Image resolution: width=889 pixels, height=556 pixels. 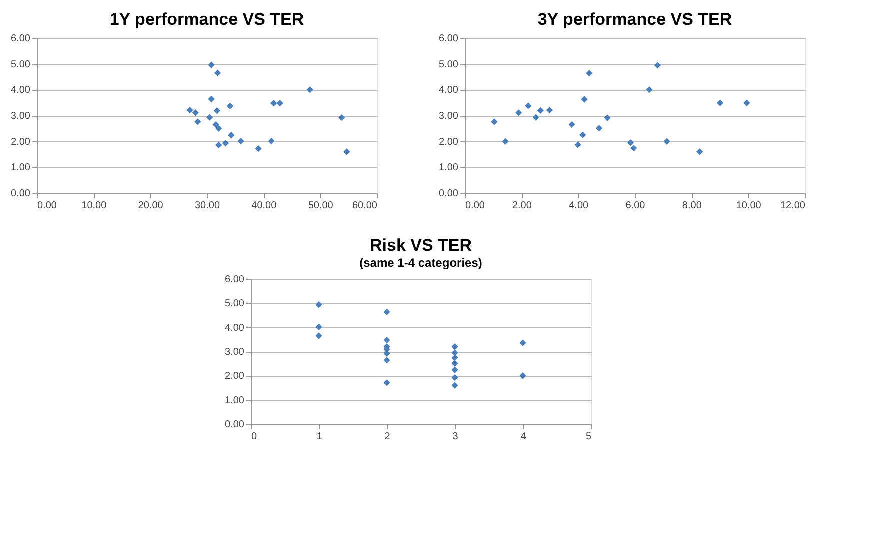 I want to click on x-tick-label: 50.00, so click(x=321, y=206).